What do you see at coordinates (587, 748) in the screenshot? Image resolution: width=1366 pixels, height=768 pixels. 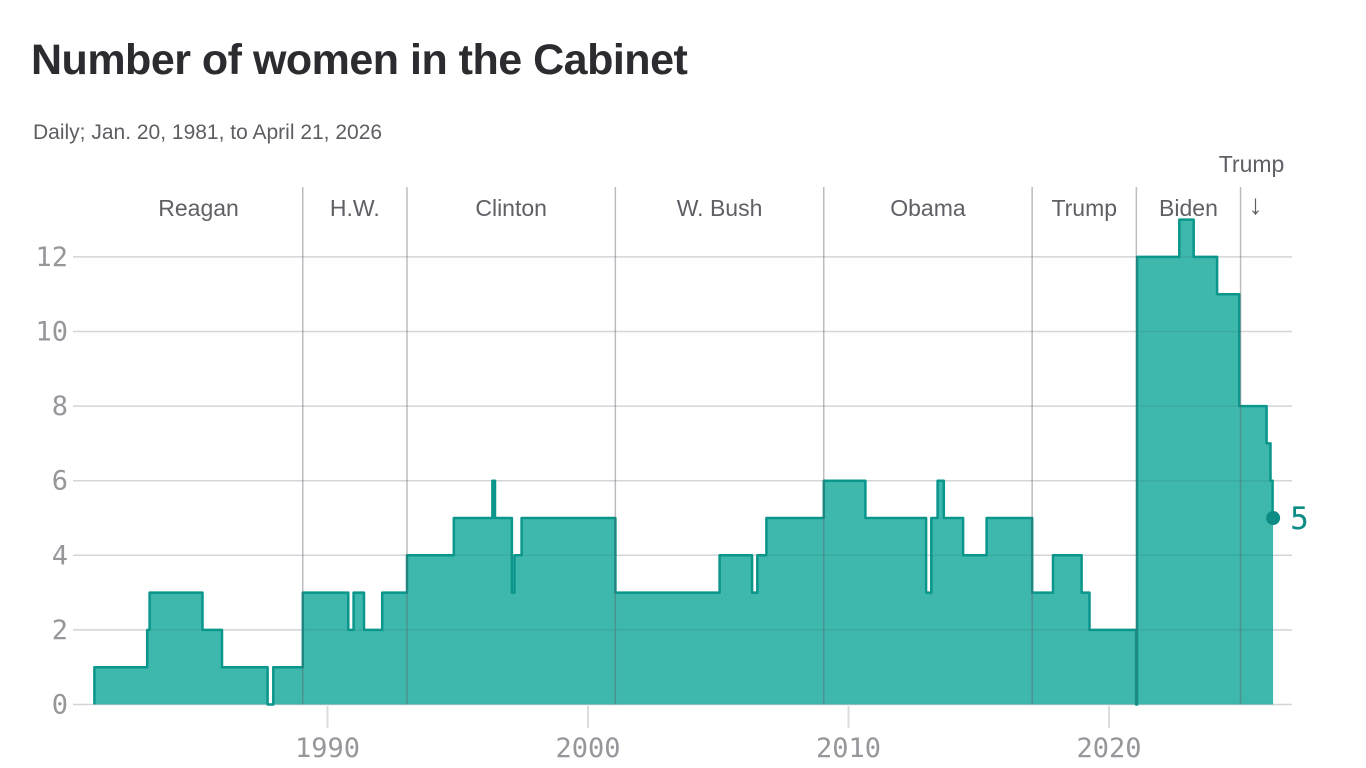 I see `x-axis-label: 2000` at bounding box center [587, 748].